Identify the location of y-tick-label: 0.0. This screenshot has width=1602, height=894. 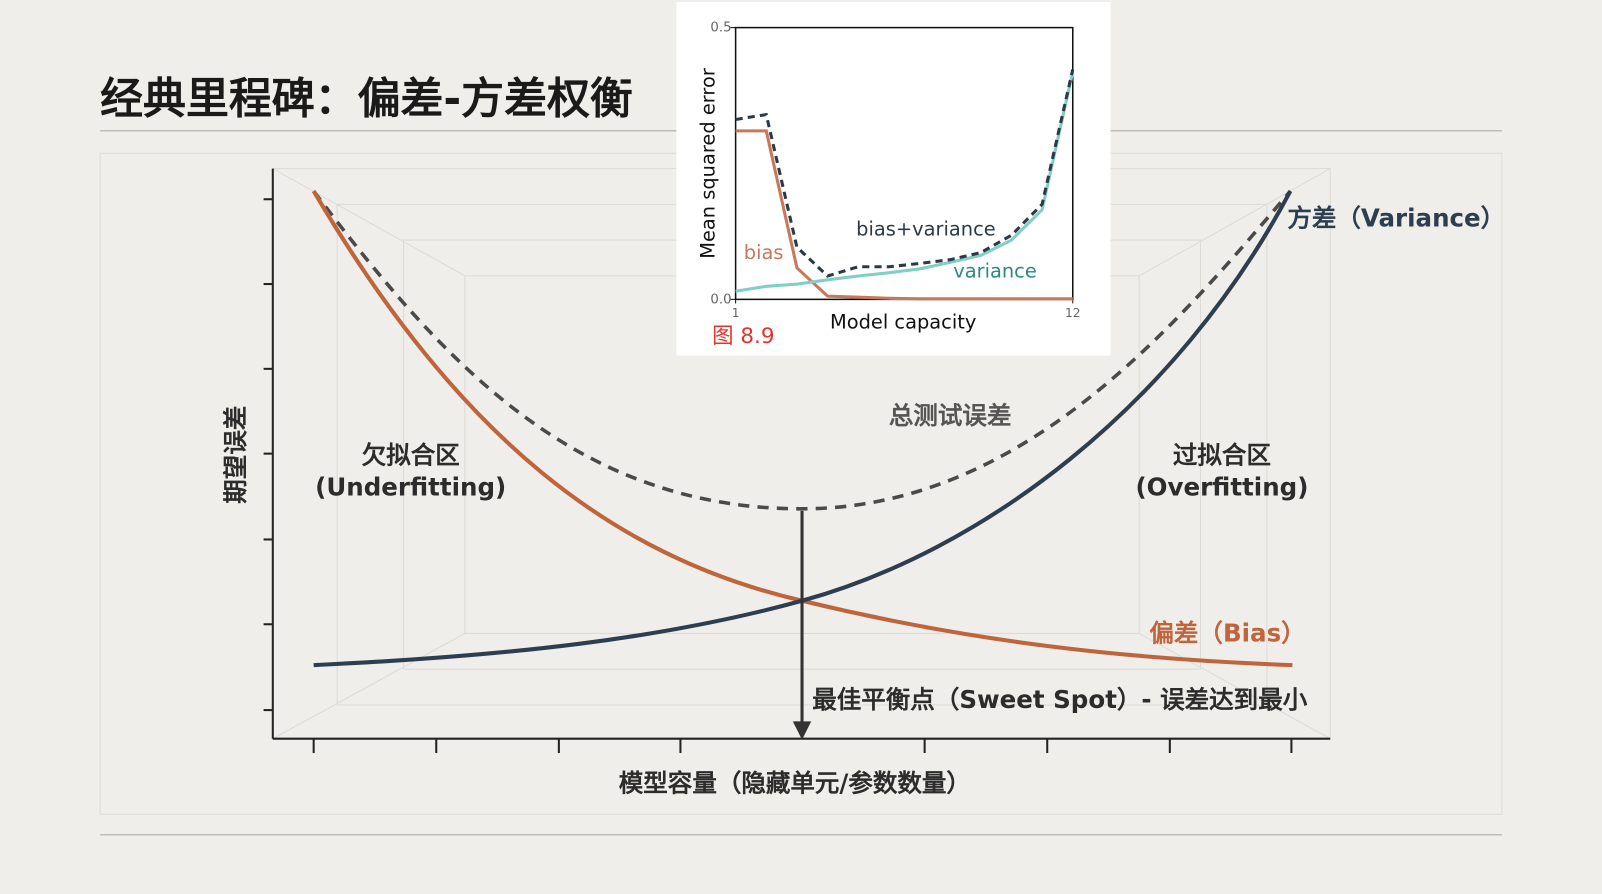
(720, 299).